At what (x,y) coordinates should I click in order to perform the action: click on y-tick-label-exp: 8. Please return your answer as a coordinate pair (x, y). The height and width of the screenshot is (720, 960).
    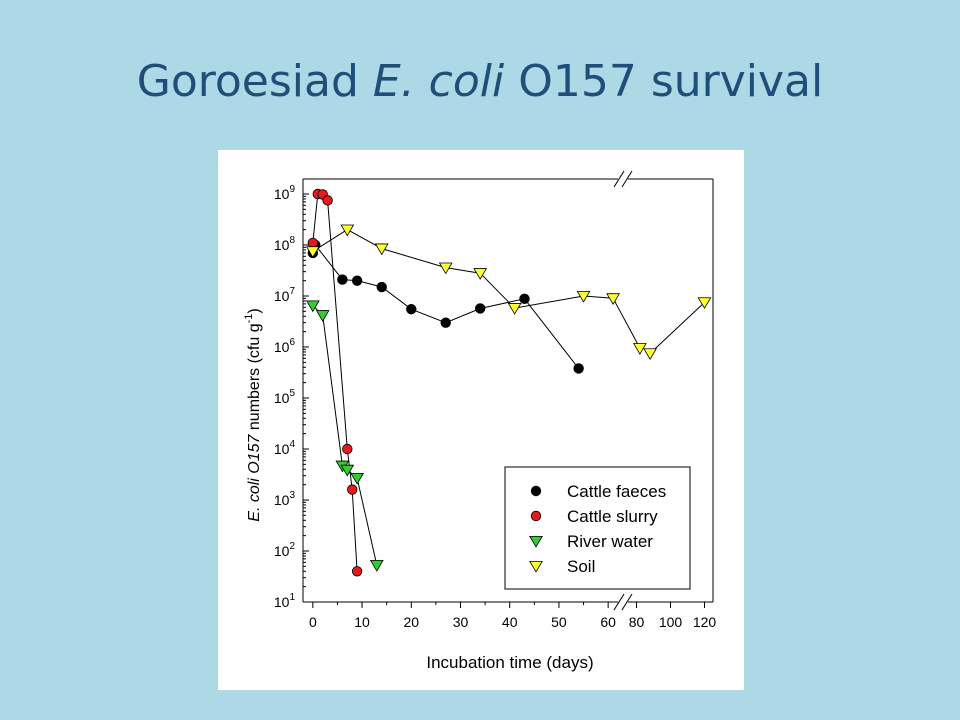
    Looking at the image, I should click on (292, 240).